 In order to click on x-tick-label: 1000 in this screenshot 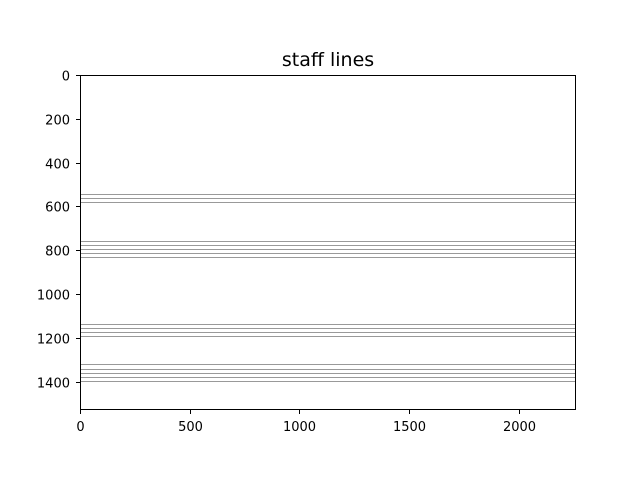, I will do `click(299, 427)`.